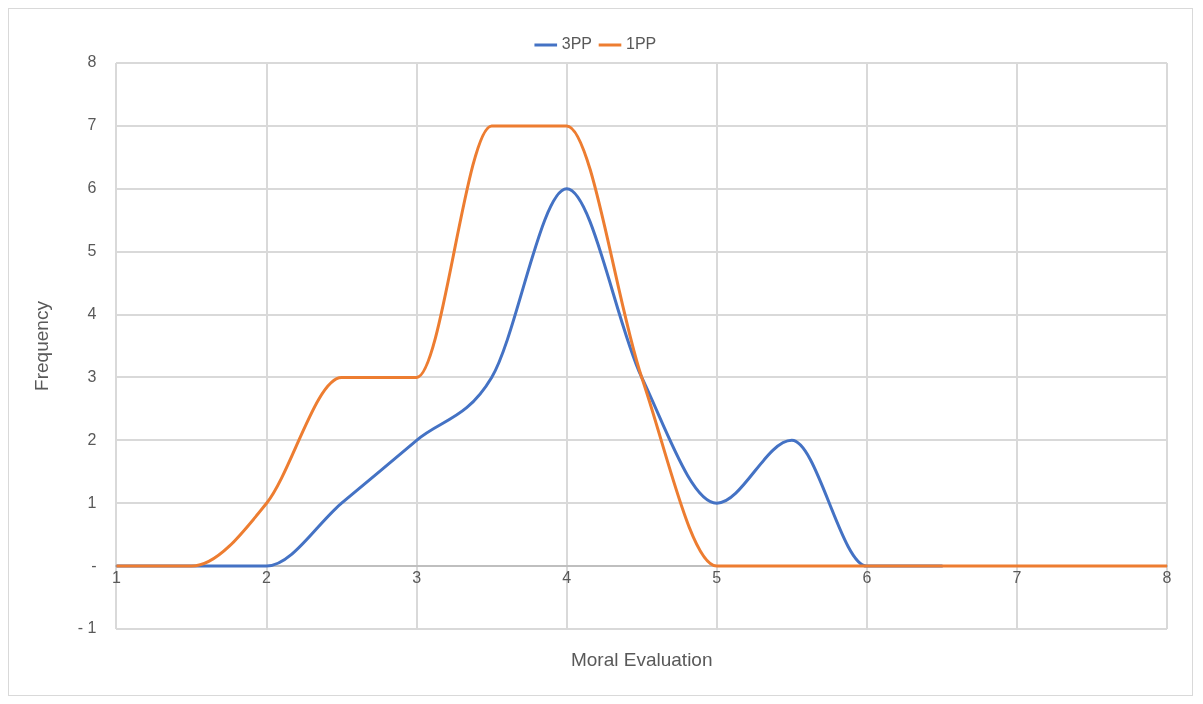  What do you see at coordinates (92, 313) in the screenshot?
I see `y-tick-label: 4` at bounding box center [92, 313].